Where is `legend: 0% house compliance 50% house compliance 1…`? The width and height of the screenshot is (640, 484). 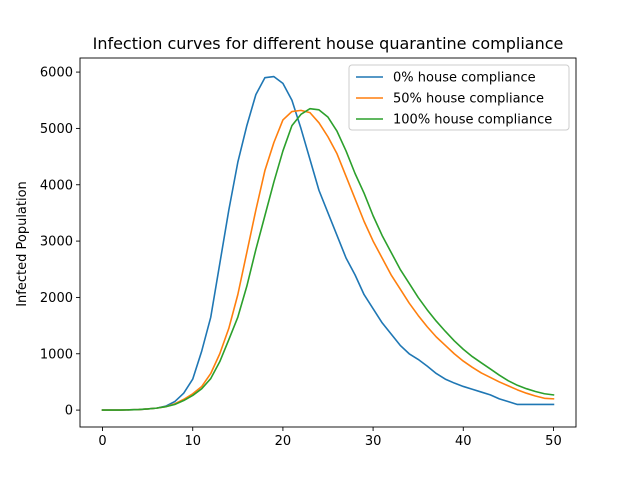 legend: 0% house compliance 50% house compliance 1… is located at coordinates (459, 97).